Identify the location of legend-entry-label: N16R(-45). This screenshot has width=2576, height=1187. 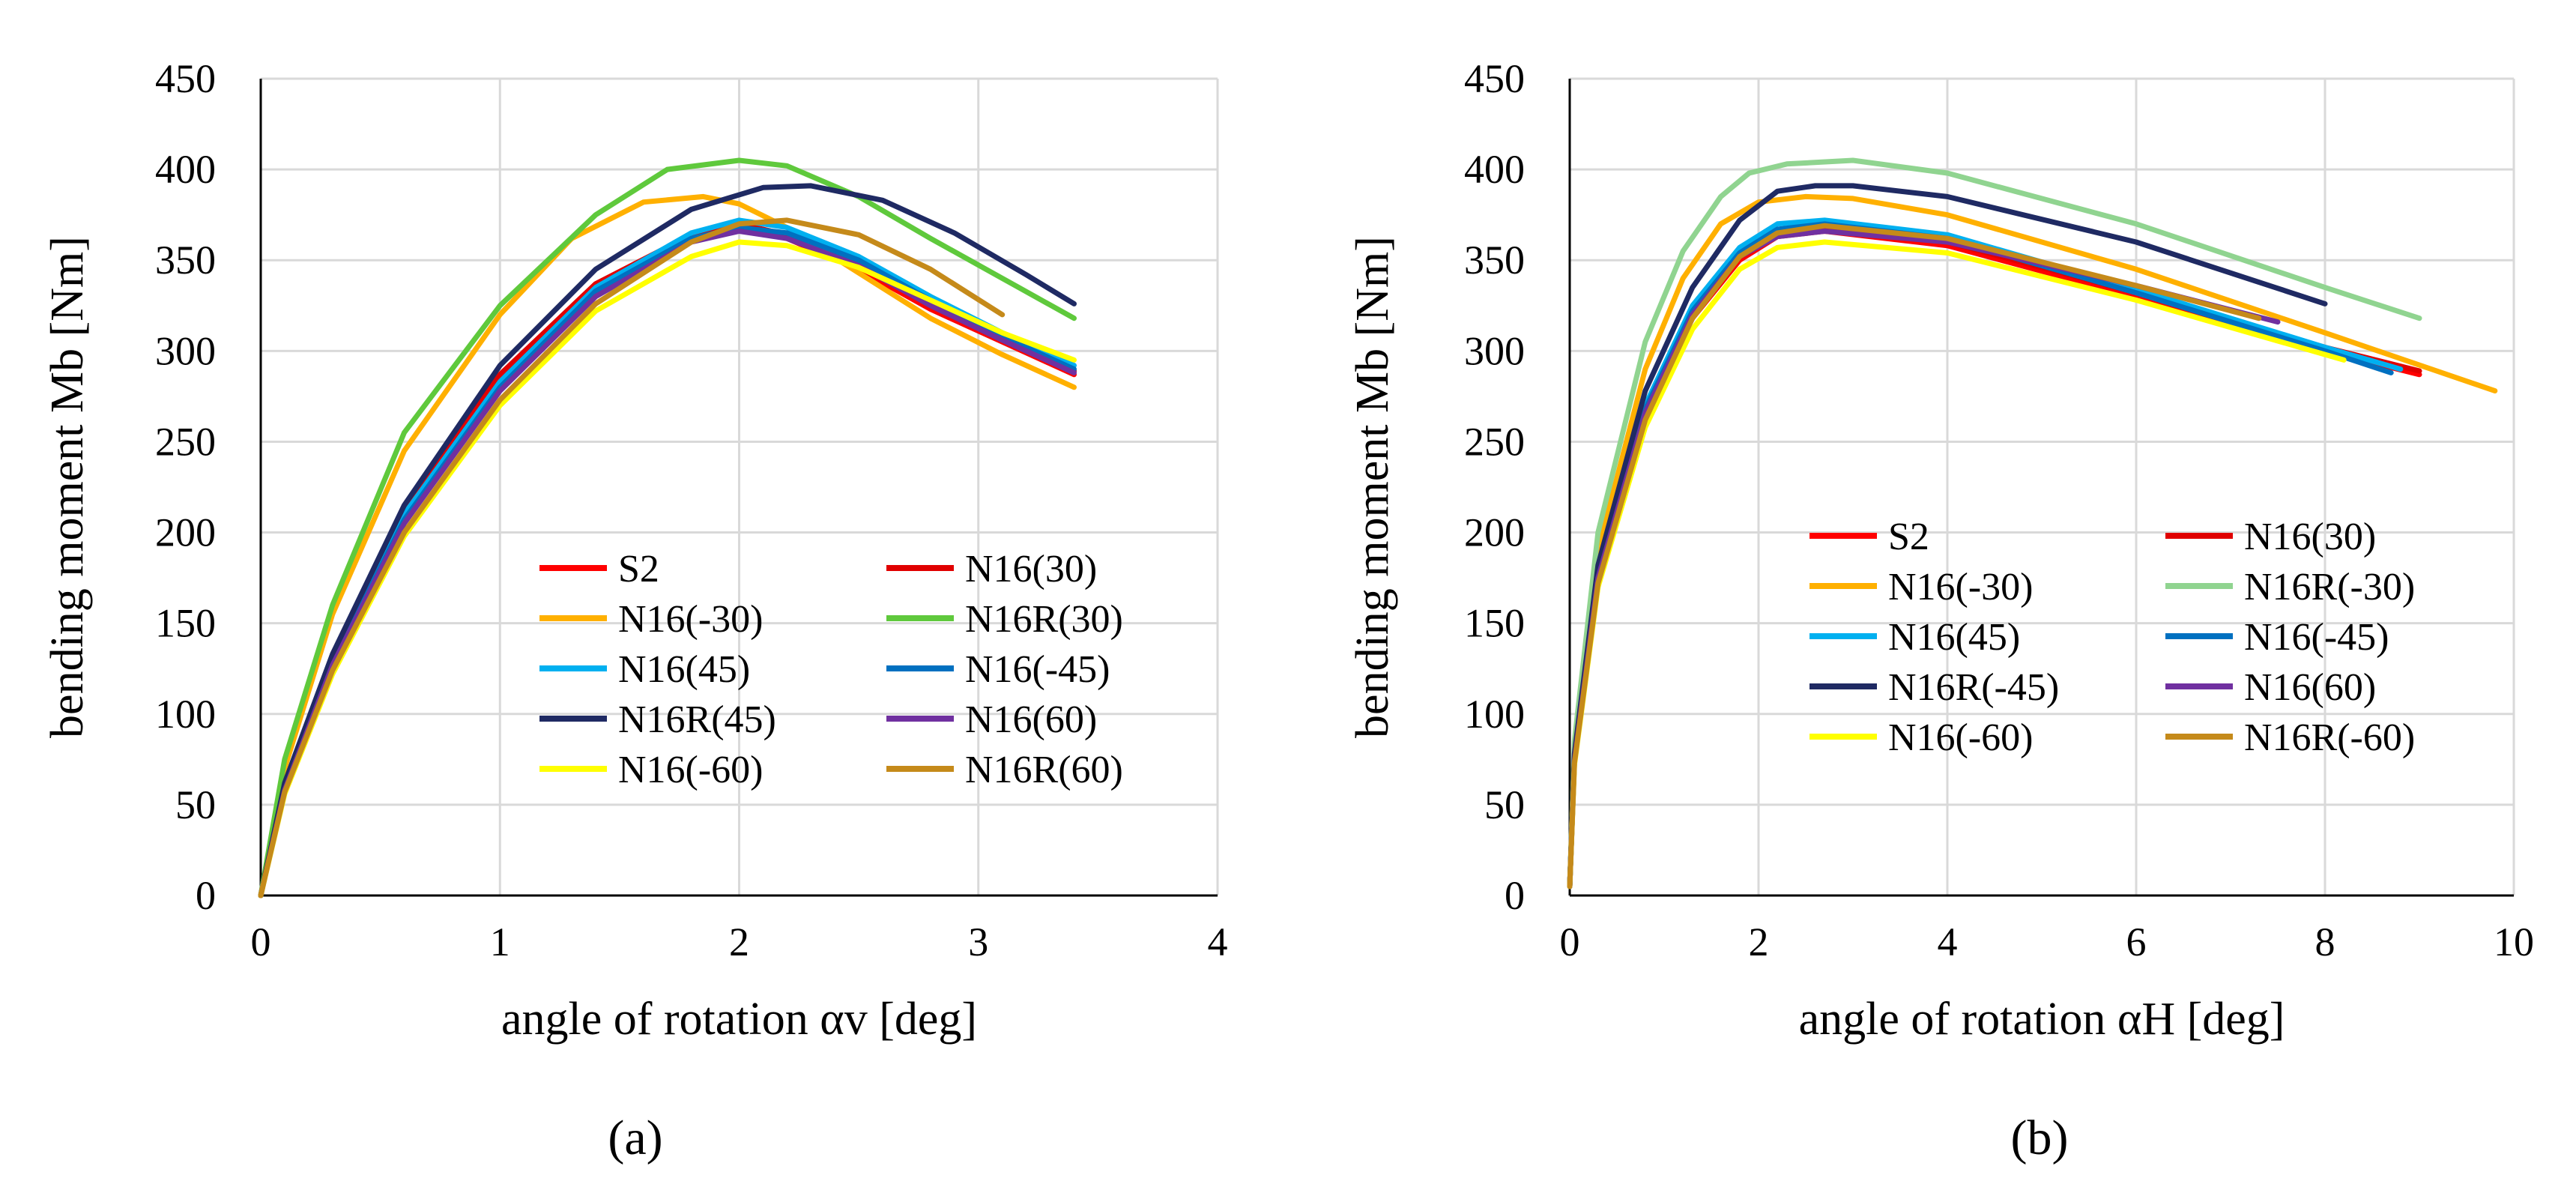
(1973, 687).